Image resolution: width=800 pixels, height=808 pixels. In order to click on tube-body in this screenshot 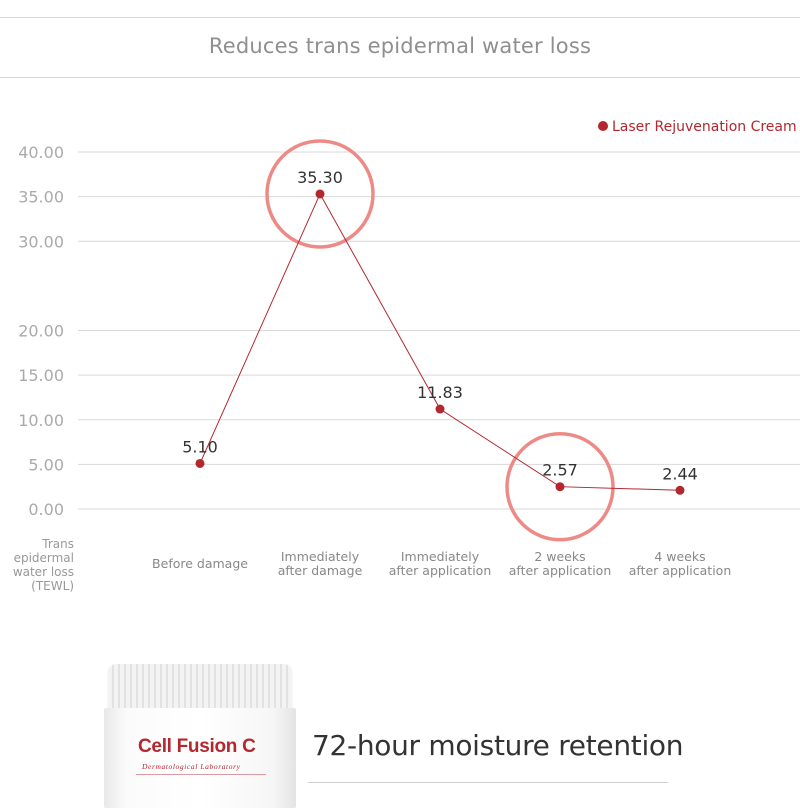, I will do `click(200, 758)`.